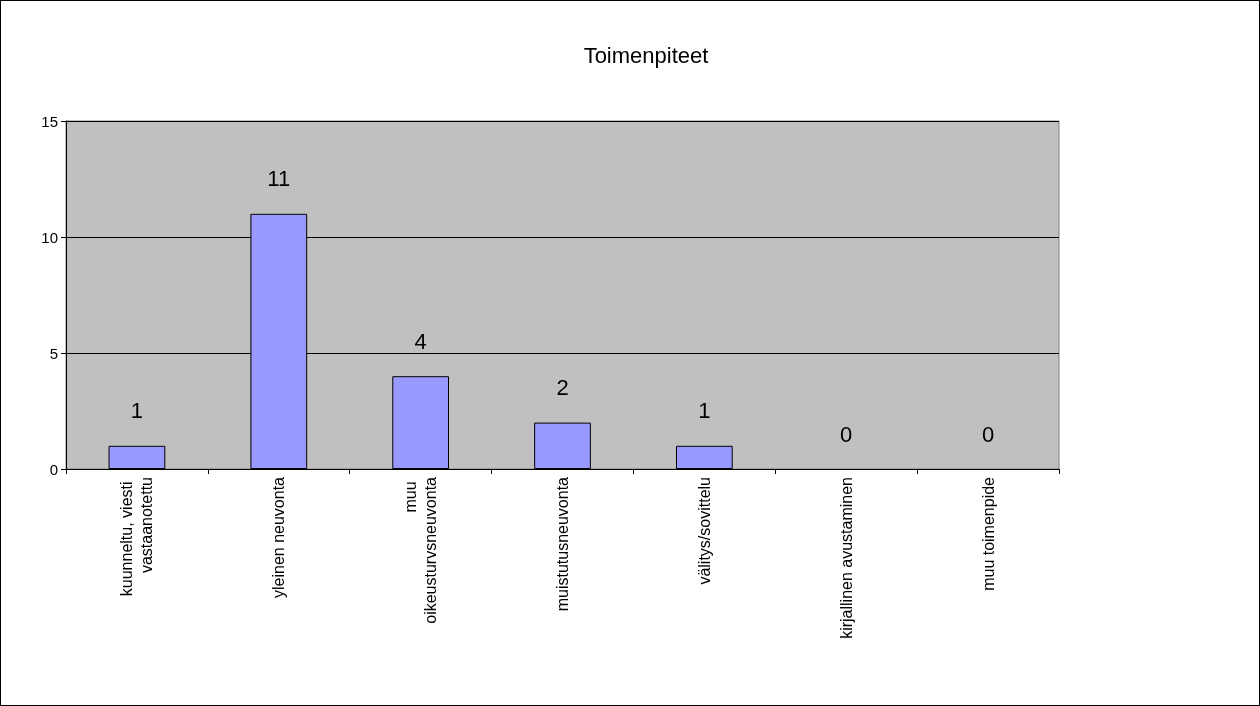  What do you see at coordinates (49, 121) in the screenshot?
I see `y-tick-label: 15` at bounding box center [49, 121].